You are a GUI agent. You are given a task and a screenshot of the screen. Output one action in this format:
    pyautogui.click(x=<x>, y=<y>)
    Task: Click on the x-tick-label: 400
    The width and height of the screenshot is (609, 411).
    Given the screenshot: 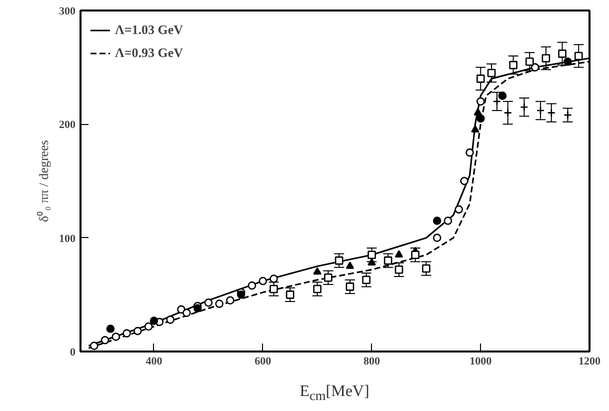 What is the action you would take?
    pyautogui.click(x=154, y=362)
    